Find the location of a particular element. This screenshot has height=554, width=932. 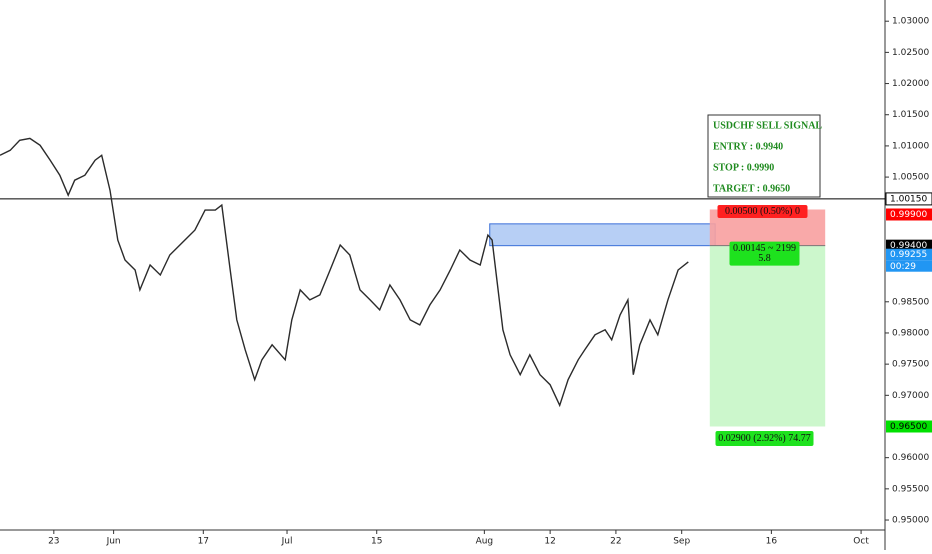

countdown-bg is located at coordinates (909, 266).